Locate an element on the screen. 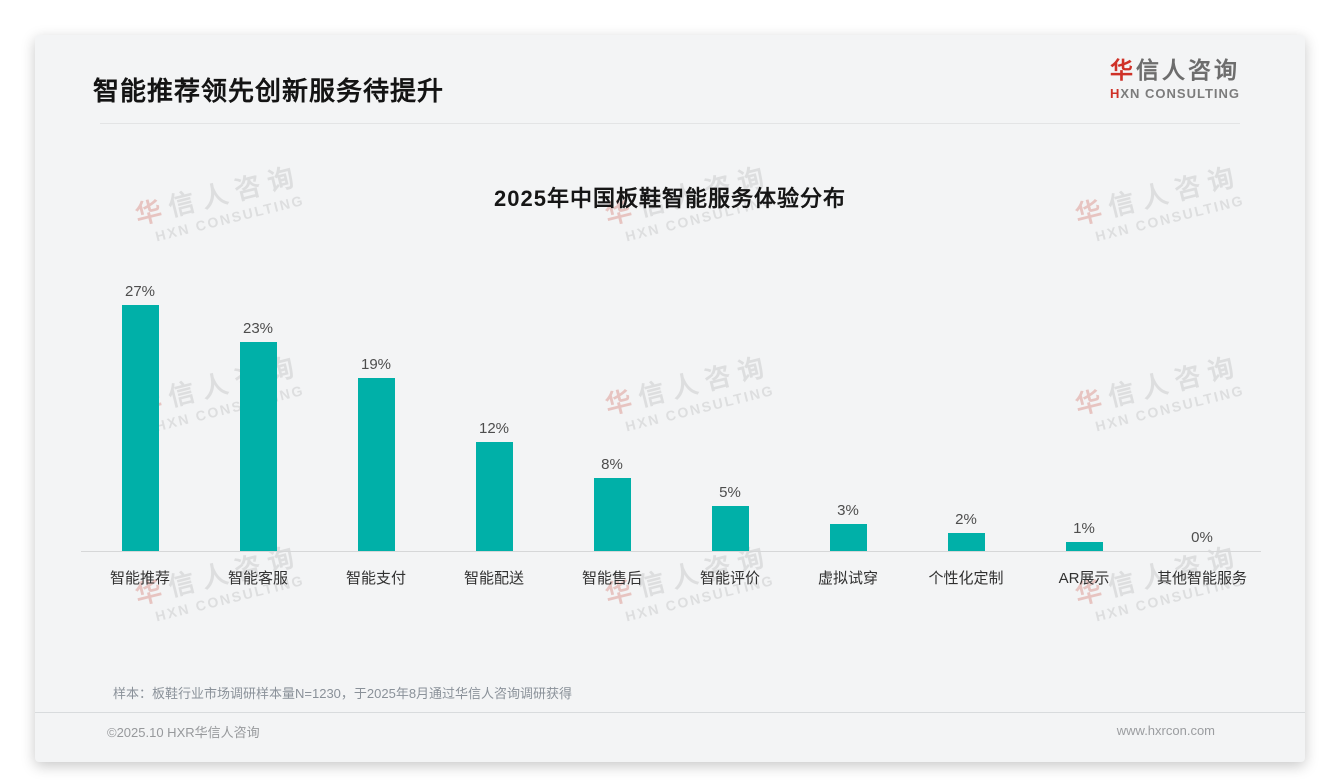 Image resolution: width=1340 pixels, height=780 pixels. bar-column: 27% is located at coordinates (140, 416).